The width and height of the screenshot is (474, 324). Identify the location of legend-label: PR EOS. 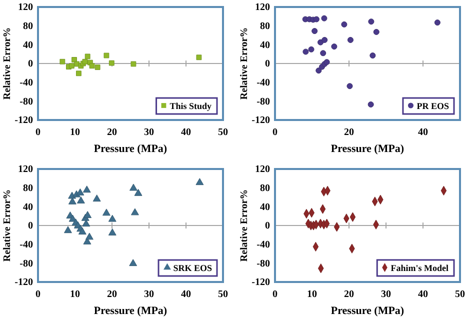
(432, 106).